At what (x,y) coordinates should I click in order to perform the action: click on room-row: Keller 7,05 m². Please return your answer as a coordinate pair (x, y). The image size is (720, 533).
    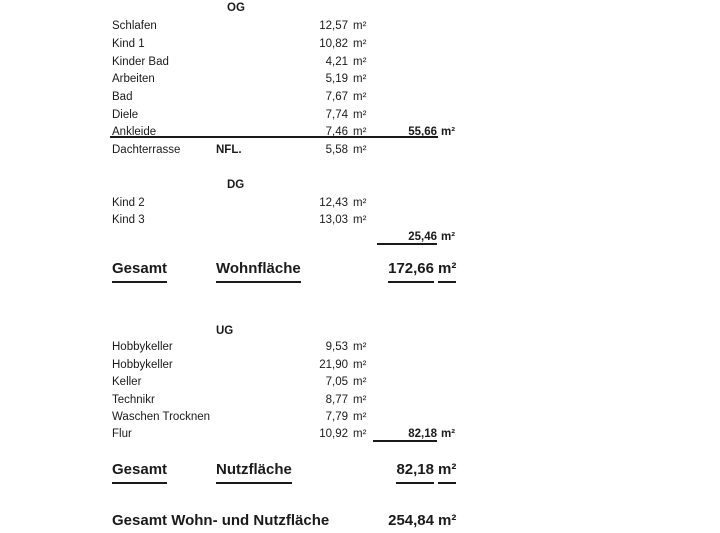
    Looking at the image, I should click on (360, 383).